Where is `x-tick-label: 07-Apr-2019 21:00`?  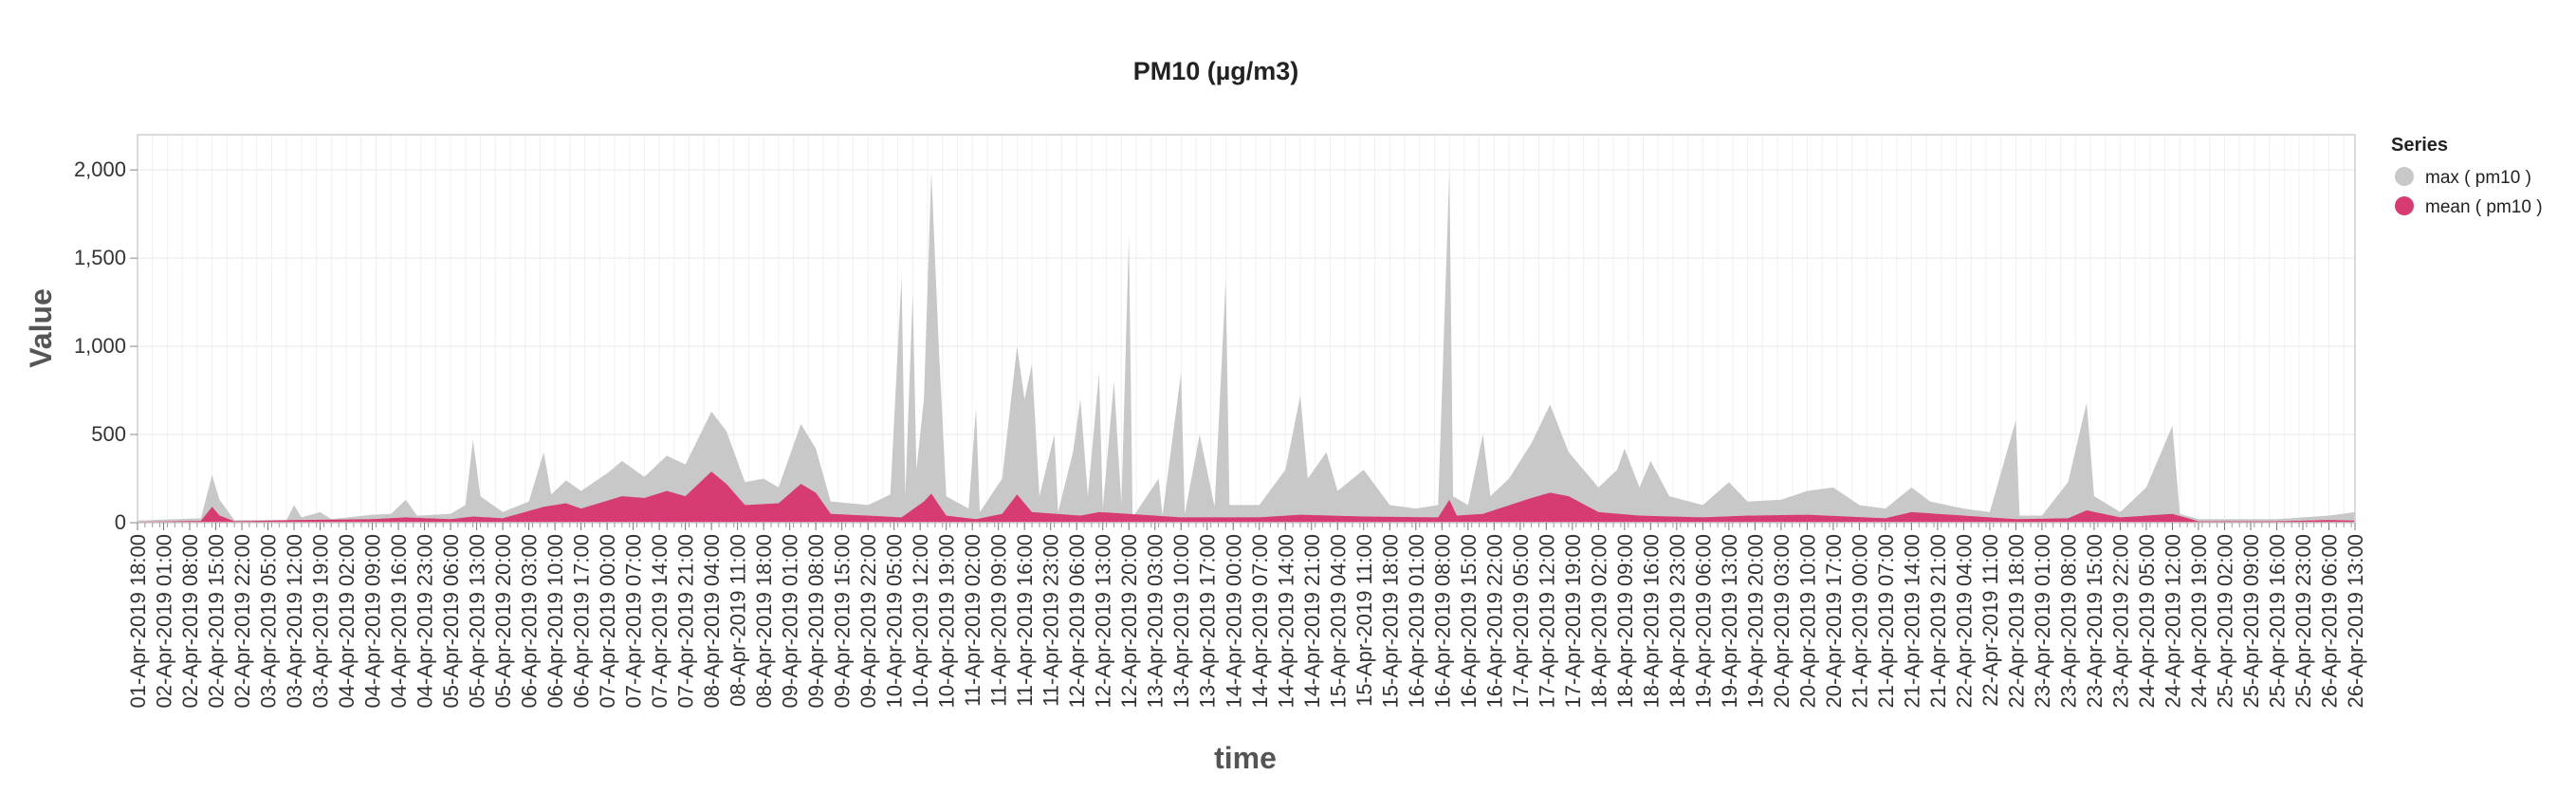
x-tick-label: 07-Apr-2019 21:00 is located at coordinates (686, 621).